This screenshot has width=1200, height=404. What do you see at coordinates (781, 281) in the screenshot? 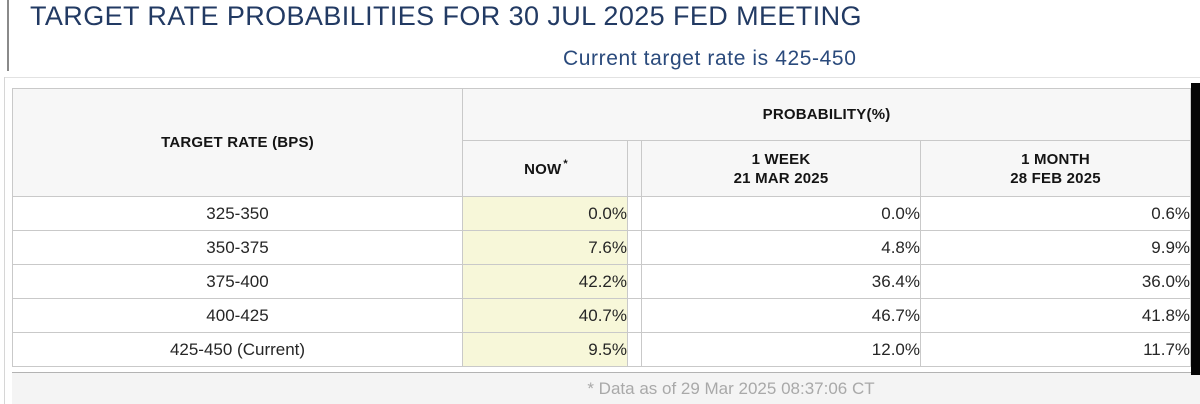
I see `week-probability-cell: 36.4%` at bounding box center [781, 281].